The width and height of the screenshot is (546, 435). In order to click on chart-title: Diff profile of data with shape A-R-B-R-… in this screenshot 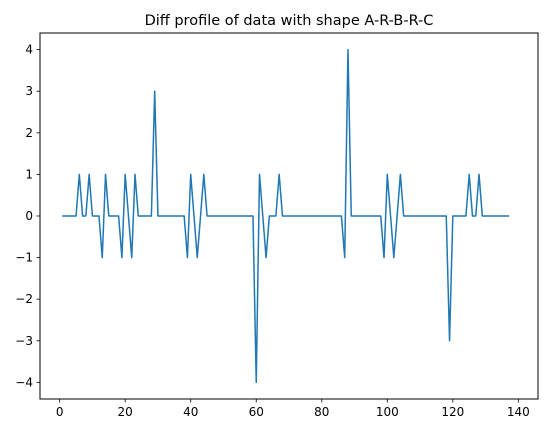, I will do `click(289, 21)`.